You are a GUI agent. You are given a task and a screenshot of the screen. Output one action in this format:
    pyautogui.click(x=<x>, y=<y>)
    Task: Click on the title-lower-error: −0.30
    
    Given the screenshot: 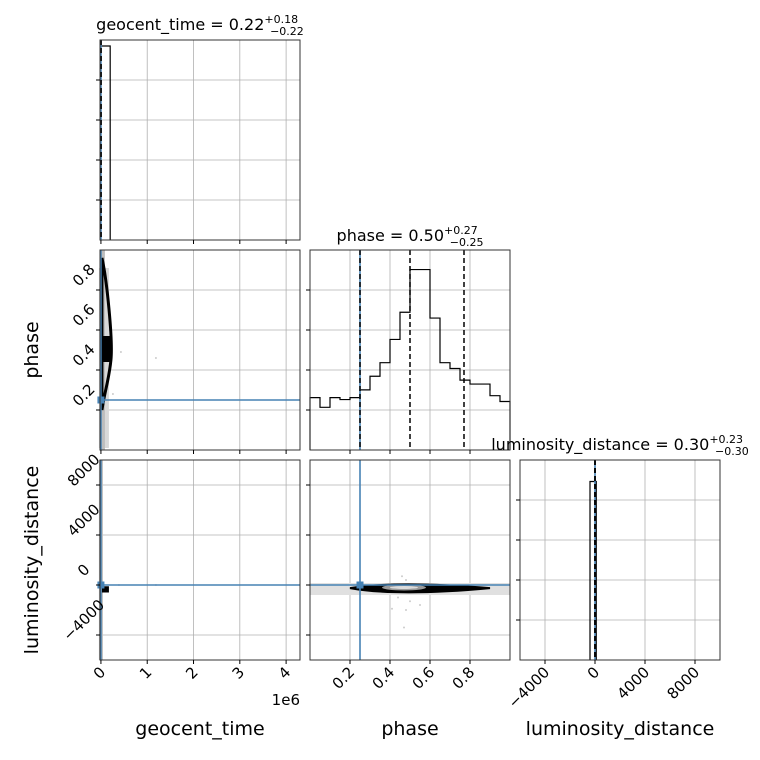 What is the action you would take?
    pyautogui.click(x=732, y=451)
    